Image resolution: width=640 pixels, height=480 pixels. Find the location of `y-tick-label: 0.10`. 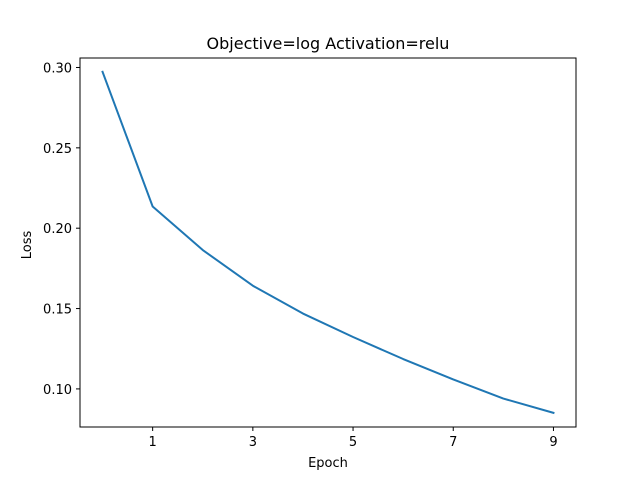

y-tick-label: 0.10 is located at coordinates (57, 390).